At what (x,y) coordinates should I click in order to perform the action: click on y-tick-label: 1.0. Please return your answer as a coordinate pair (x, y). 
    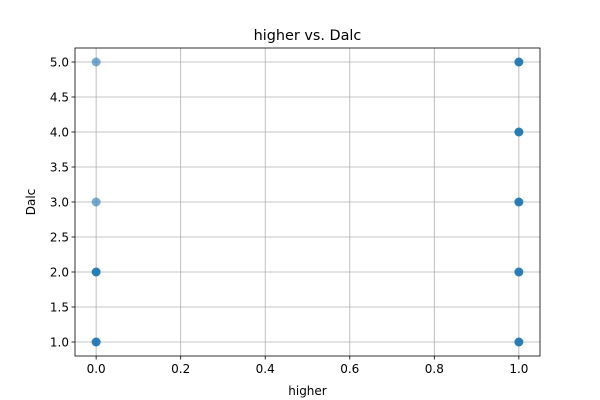
    Looking at the image, I should click on (59, 342).